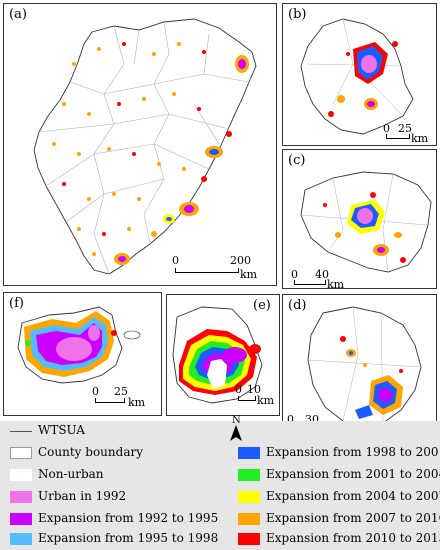 The image size is (440, 550). Describe the element at coordinates (240, 260) in the screenshot. I see `scale-value: 200` at that location.